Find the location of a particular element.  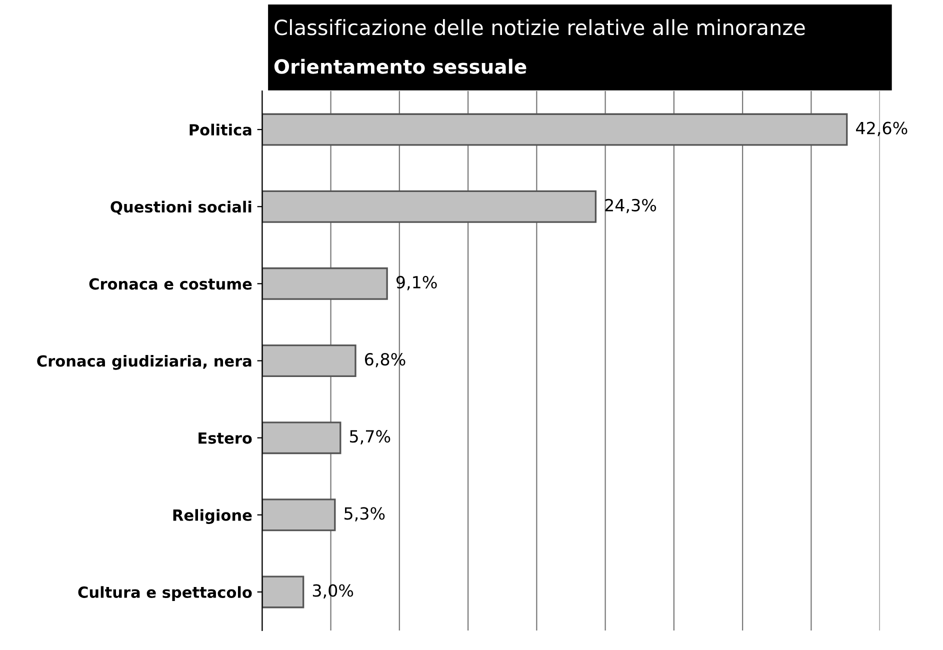

data-label: 9,1% is located at coordinates (416, 283).